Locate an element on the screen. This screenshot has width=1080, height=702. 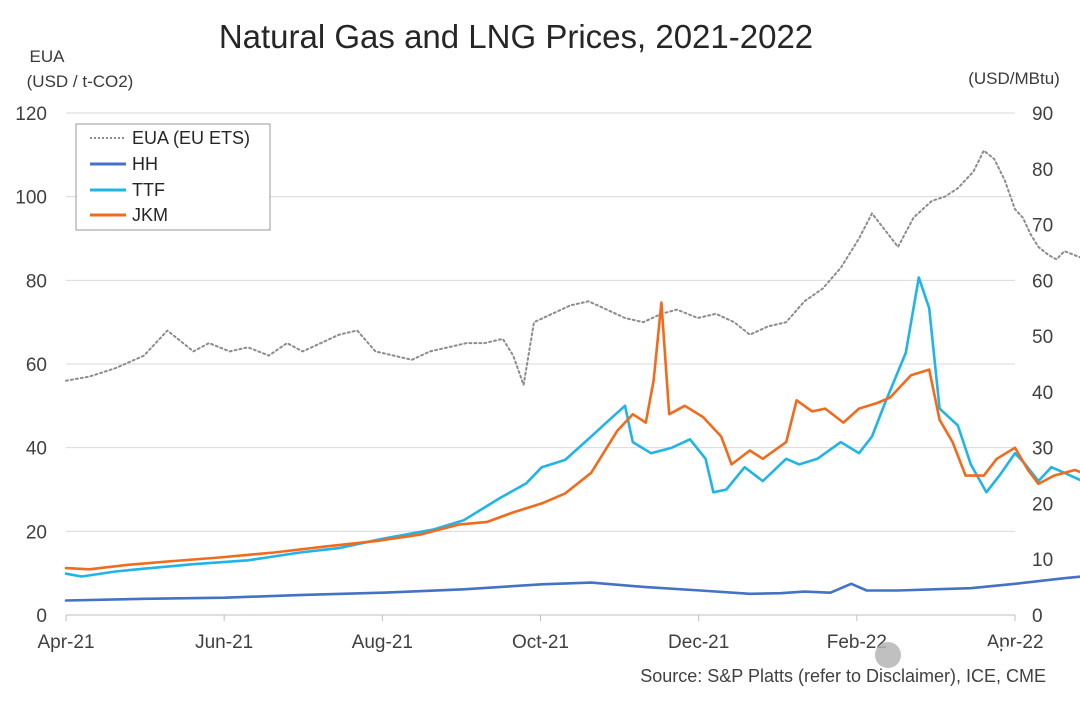
x-tick-label: Apr-21 is located at coordinates (65, 642).